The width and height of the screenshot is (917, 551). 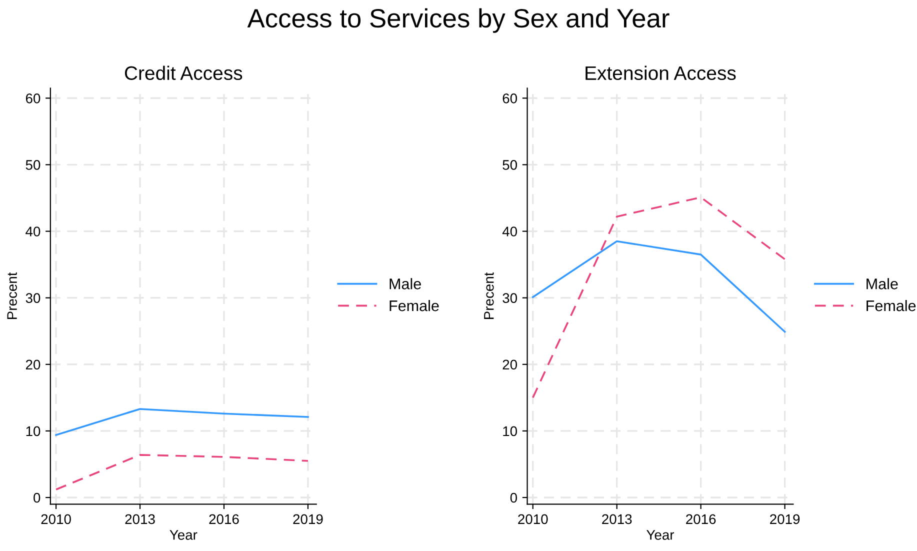 I want to click on text: Access to Services by Sex and Year, so click(x=458, y=20).